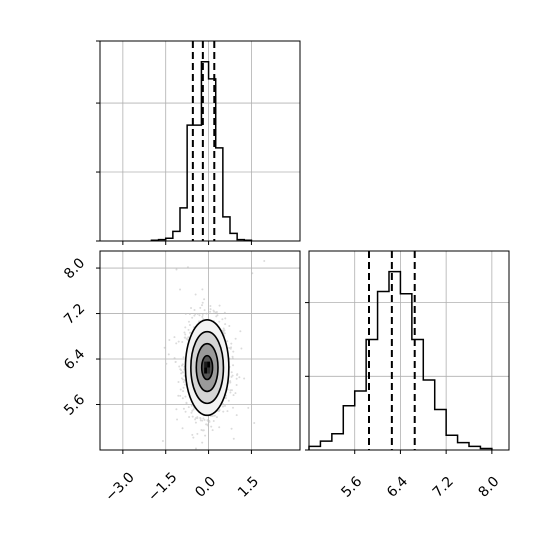  Describe the element at coordinates (209, 364) in the screenshot. I see `density-cell` at that location.